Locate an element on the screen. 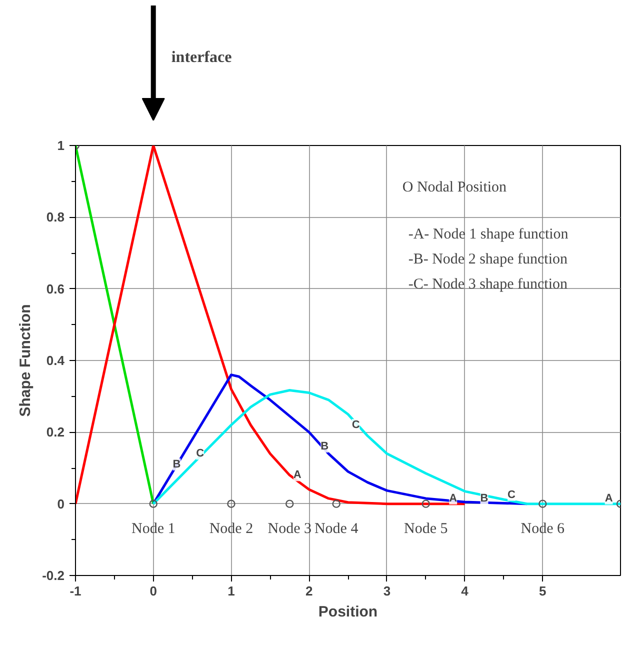 The width and height of the screenshot is (643, 659). annotation: Node 2 is located at coordinates (231, 529).